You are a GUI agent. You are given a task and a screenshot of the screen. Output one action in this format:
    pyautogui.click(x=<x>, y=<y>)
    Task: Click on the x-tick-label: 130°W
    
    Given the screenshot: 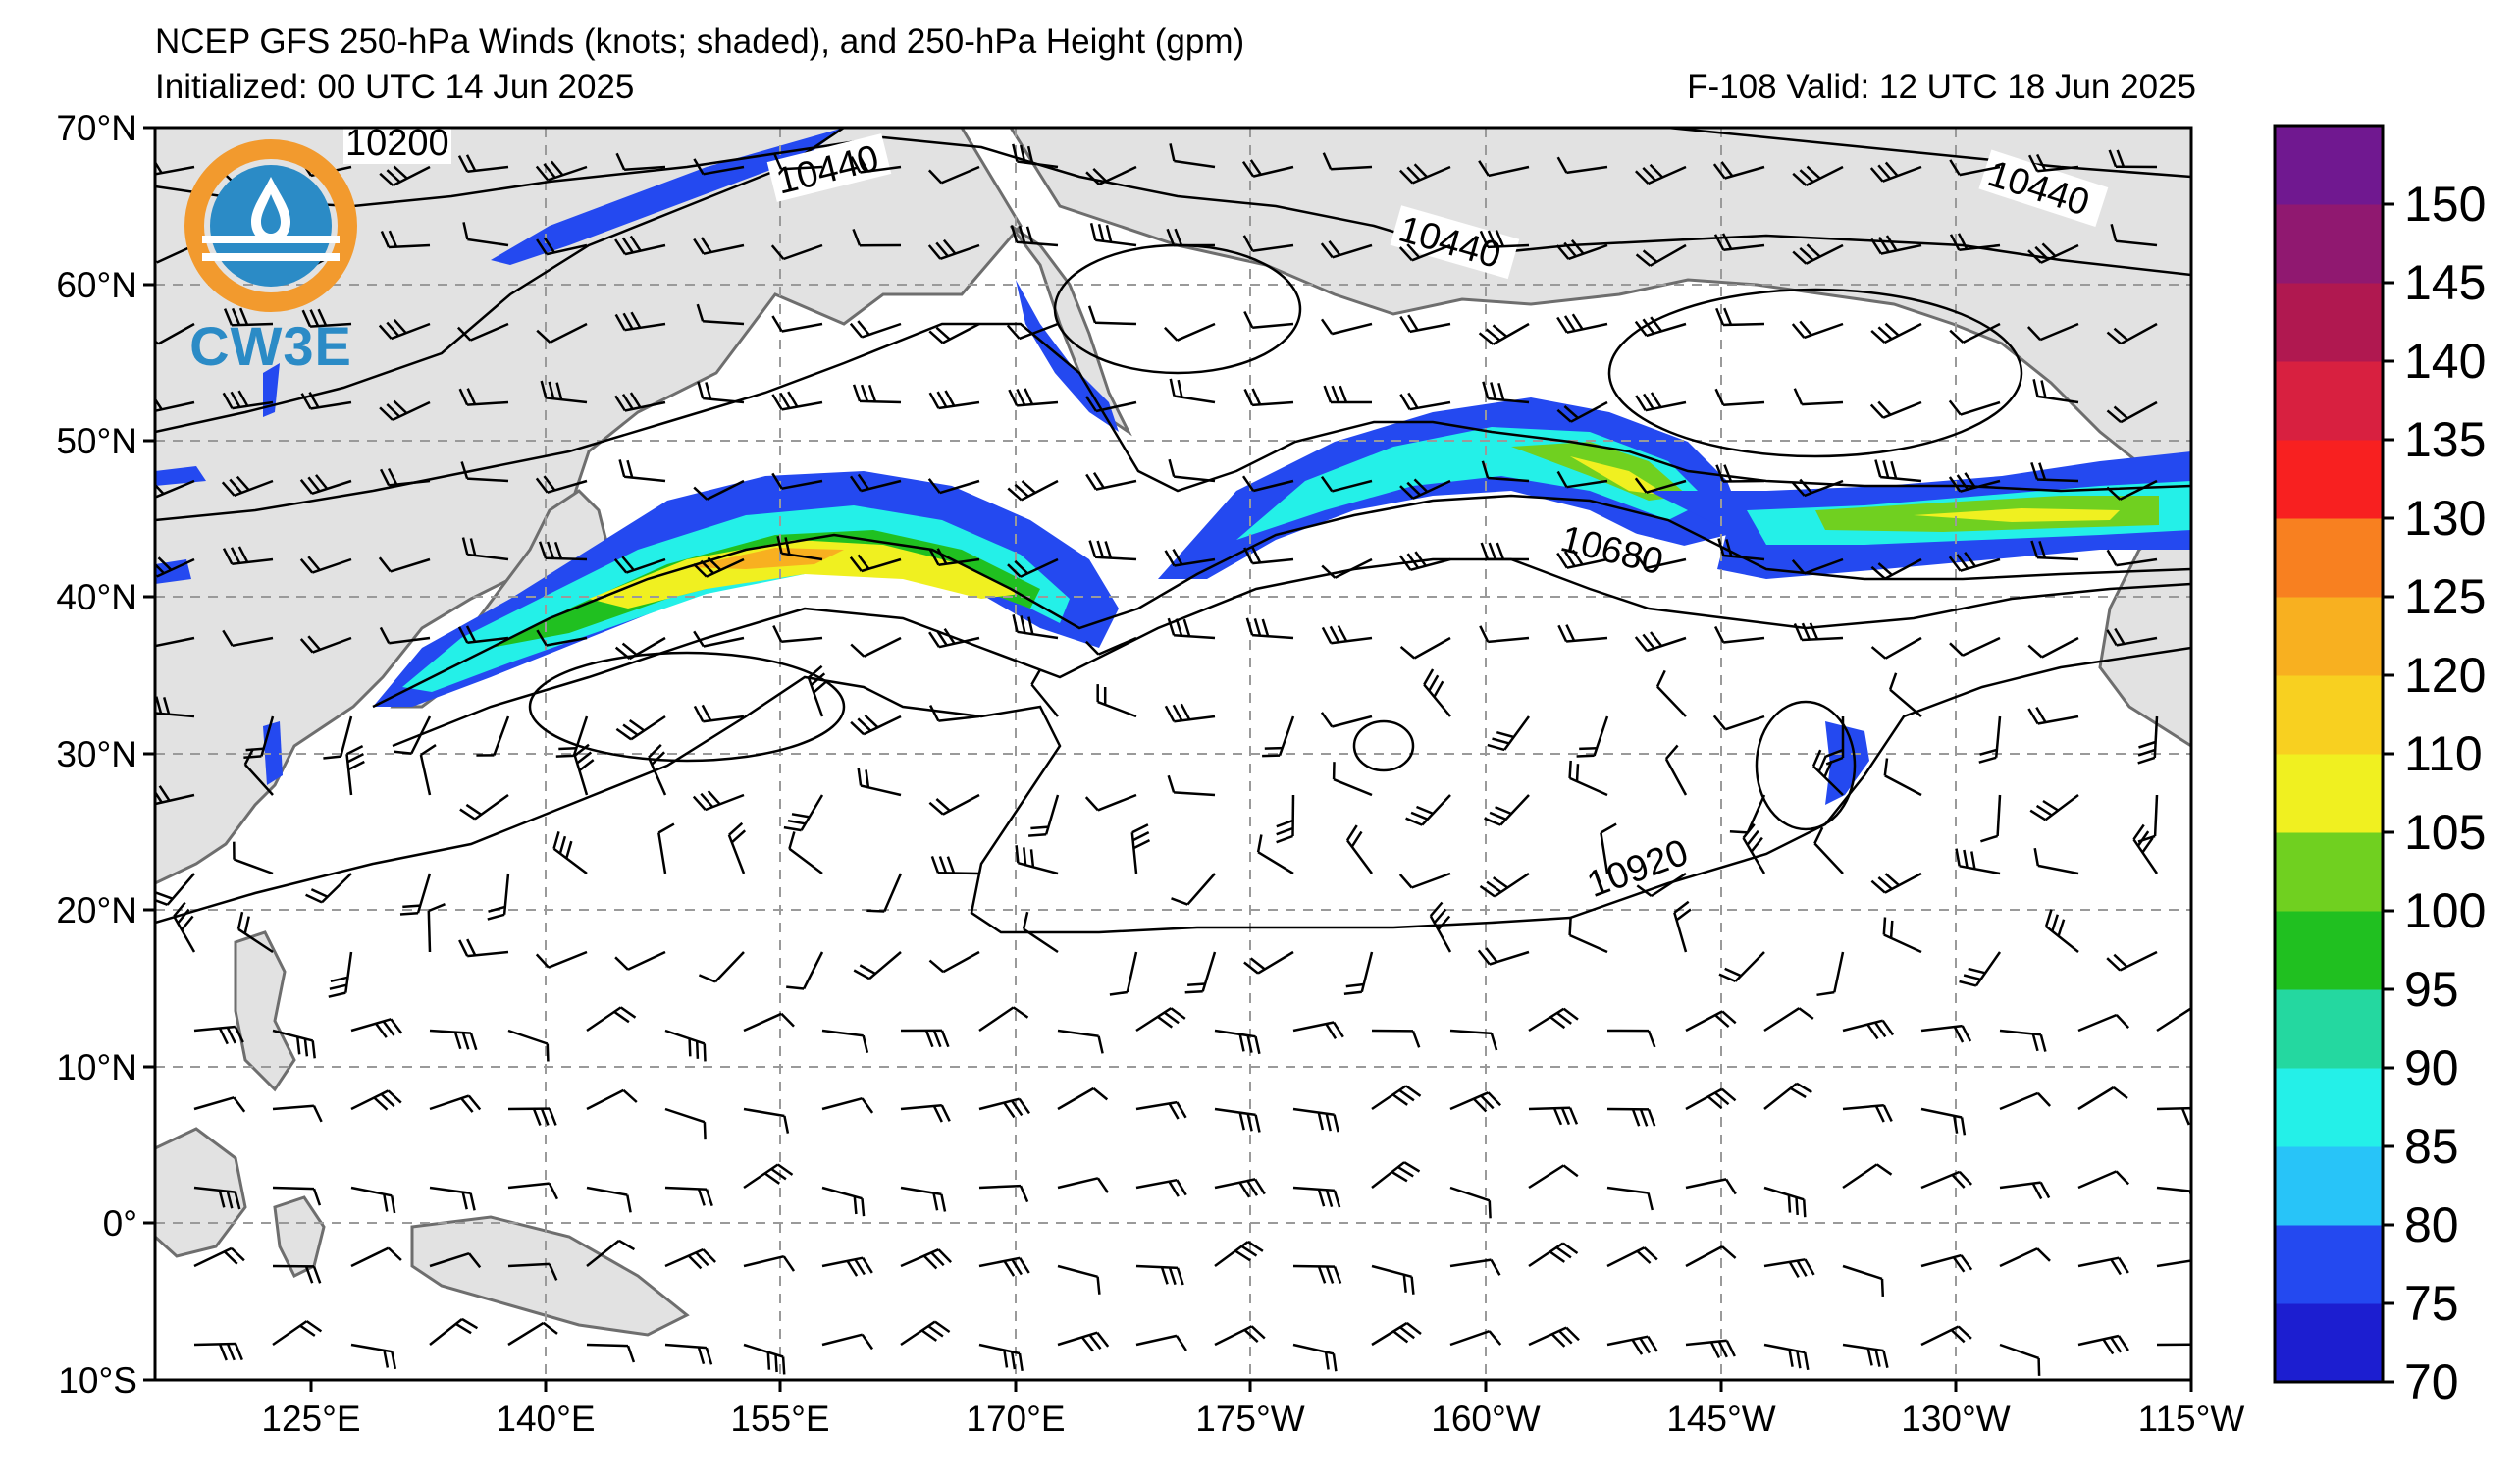 What is the action you would take?
    pyautogui.click(x=1956, y=1419)
    